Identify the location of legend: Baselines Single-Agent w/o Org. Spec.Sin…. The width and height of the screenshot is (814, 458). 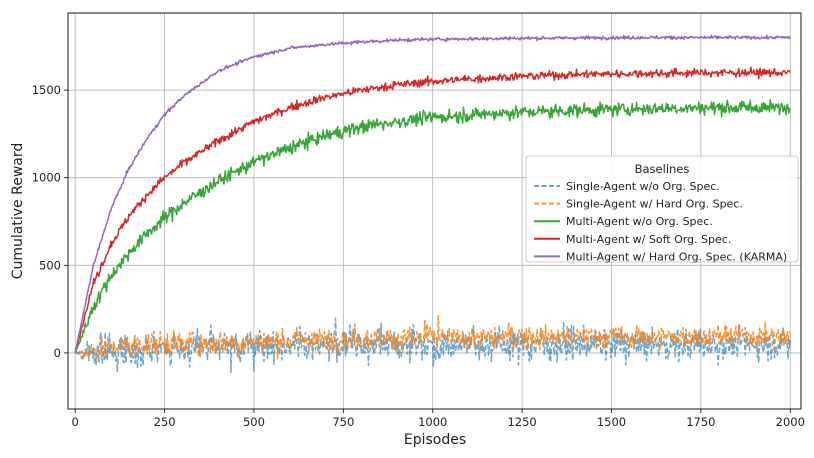
(662, 209).